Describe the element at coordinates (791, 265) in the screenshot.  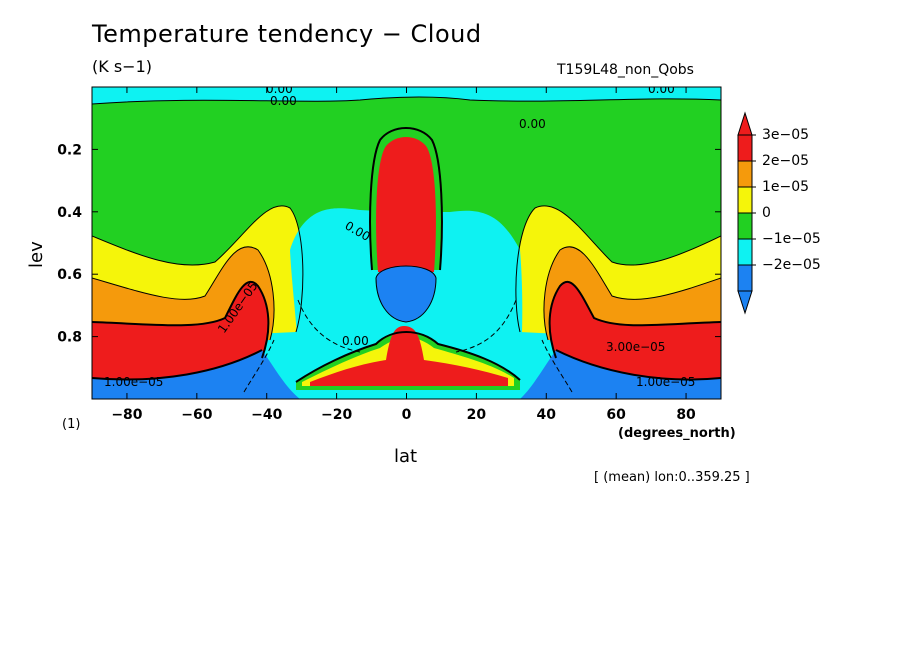
I see `colorbar-label: −2e−05` at that location.